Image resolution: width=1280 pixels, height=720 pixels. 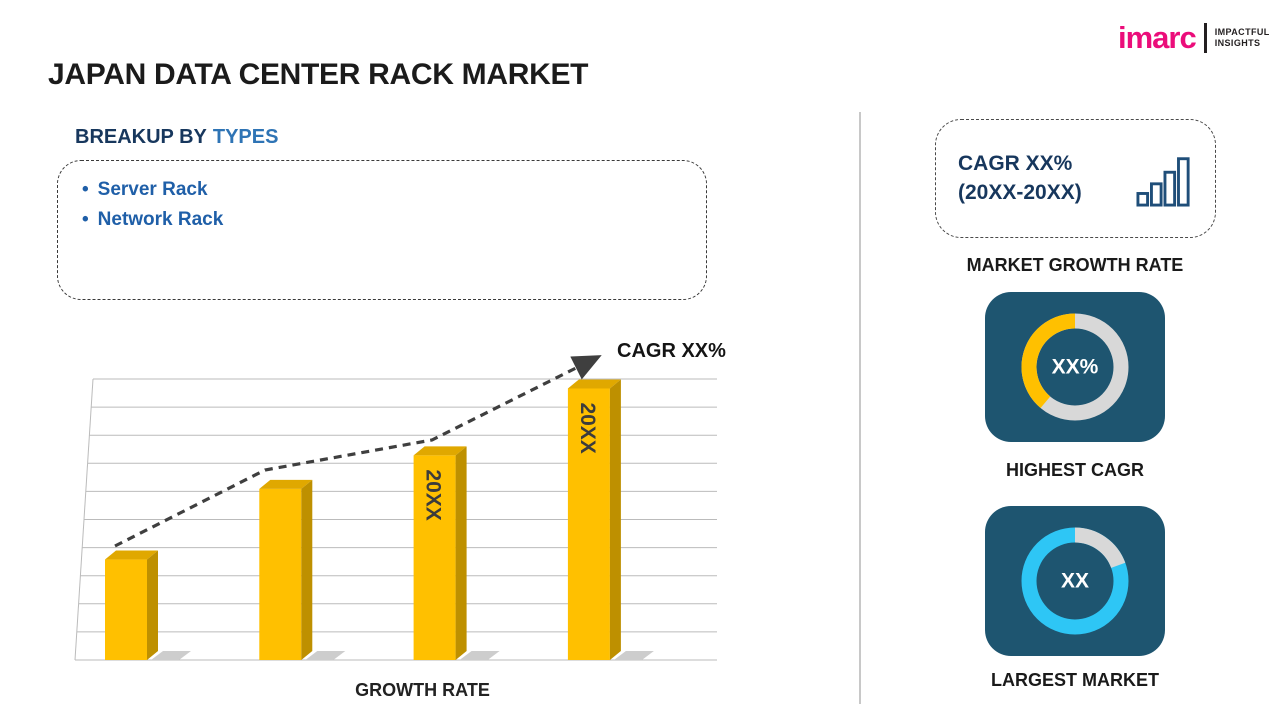 I want to click on market-growth-rate-label: MARKET GROWTH RATE, so click(x=1075, y=265).